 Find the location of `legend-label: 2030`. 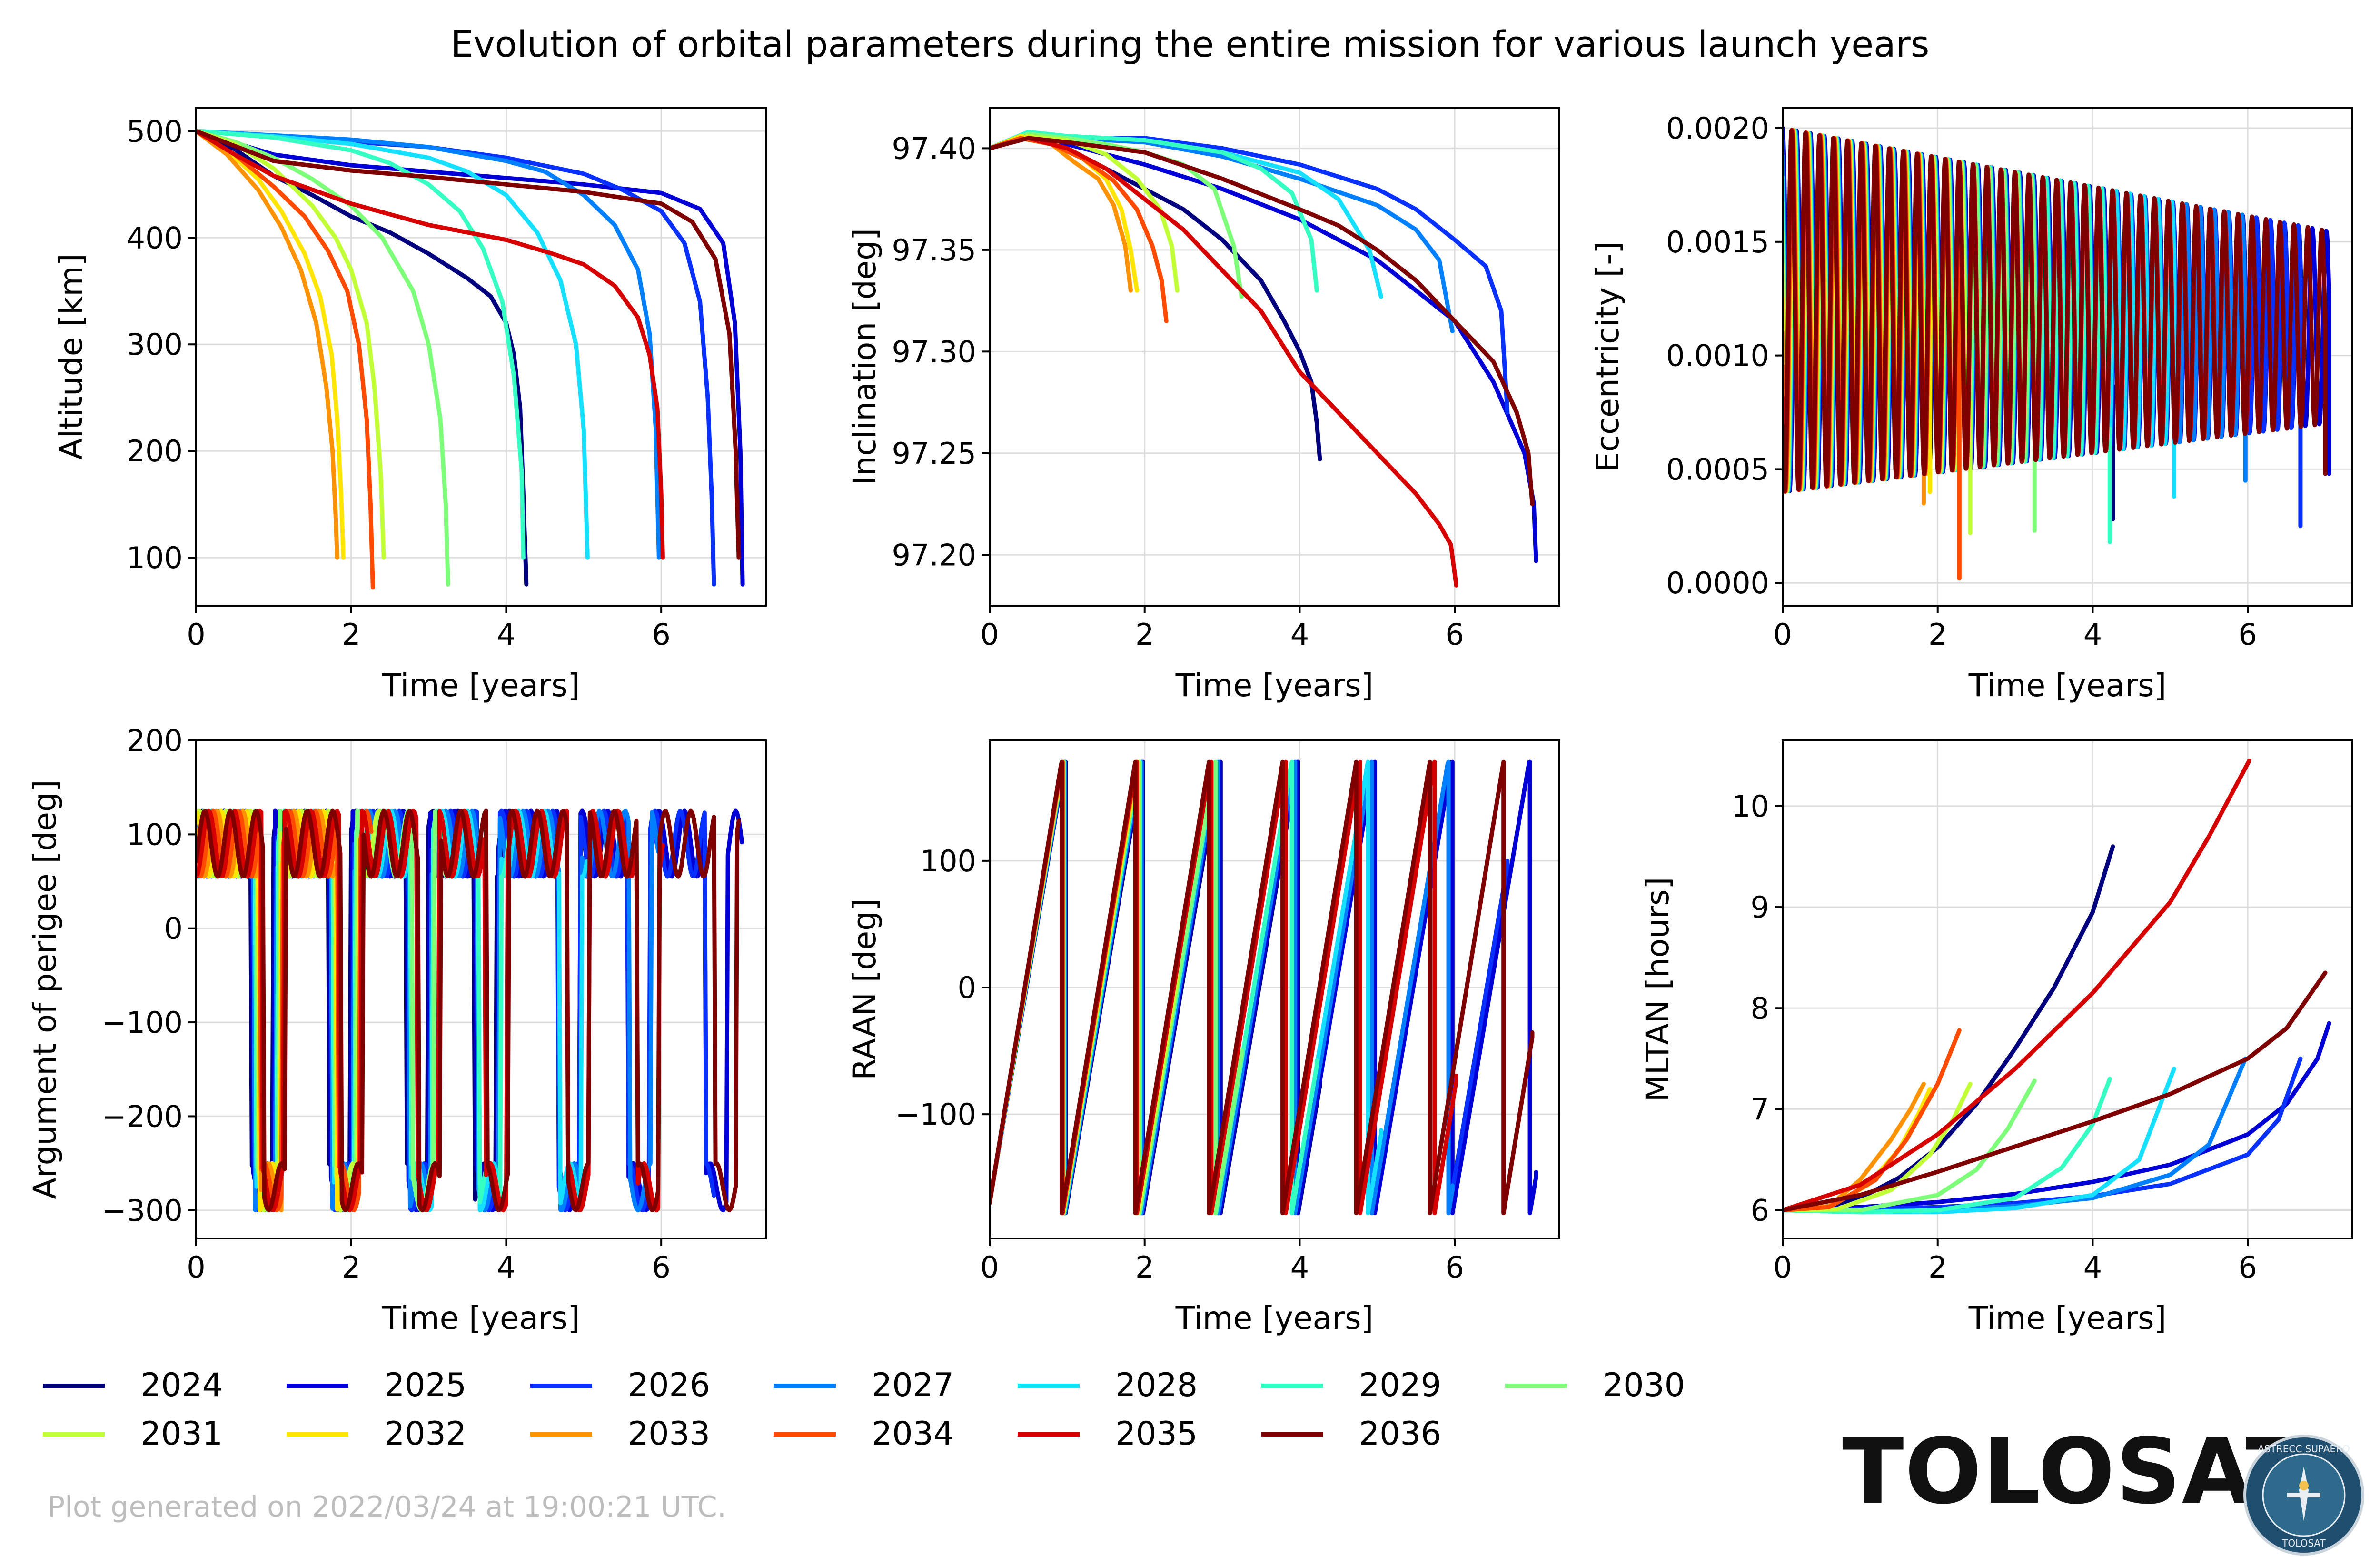

legend-label: 2030 is located at coordinates (1644, 1385).